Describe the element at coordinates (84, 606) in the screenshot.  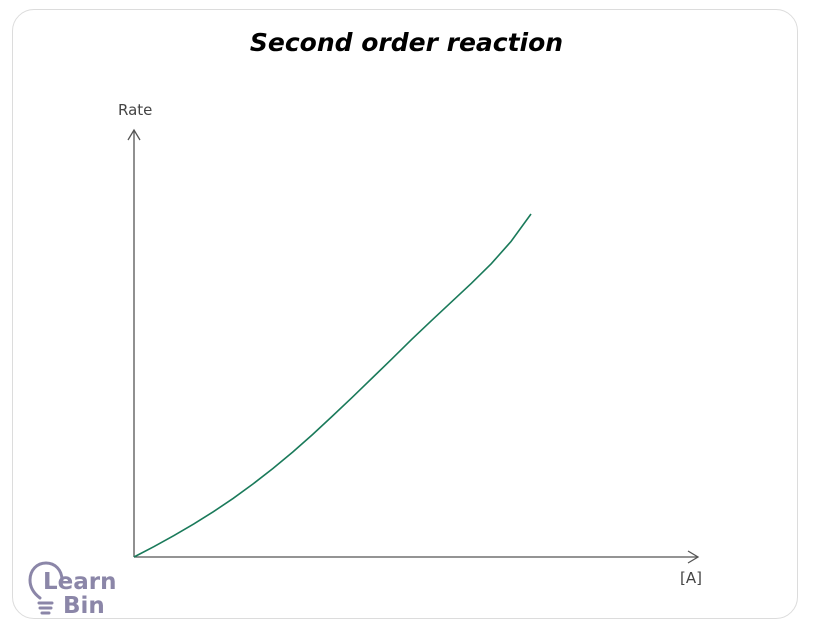
I see `logo-word-bin: Bin` at that location.